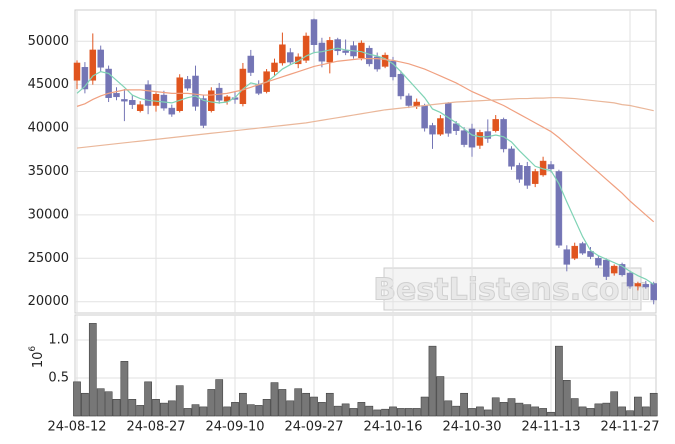 The height and width of the screenshot is (444, 675). Describe the element at coordinates (48, 41) in the screenshot. I see `y-tick-label: 50000` at that location.